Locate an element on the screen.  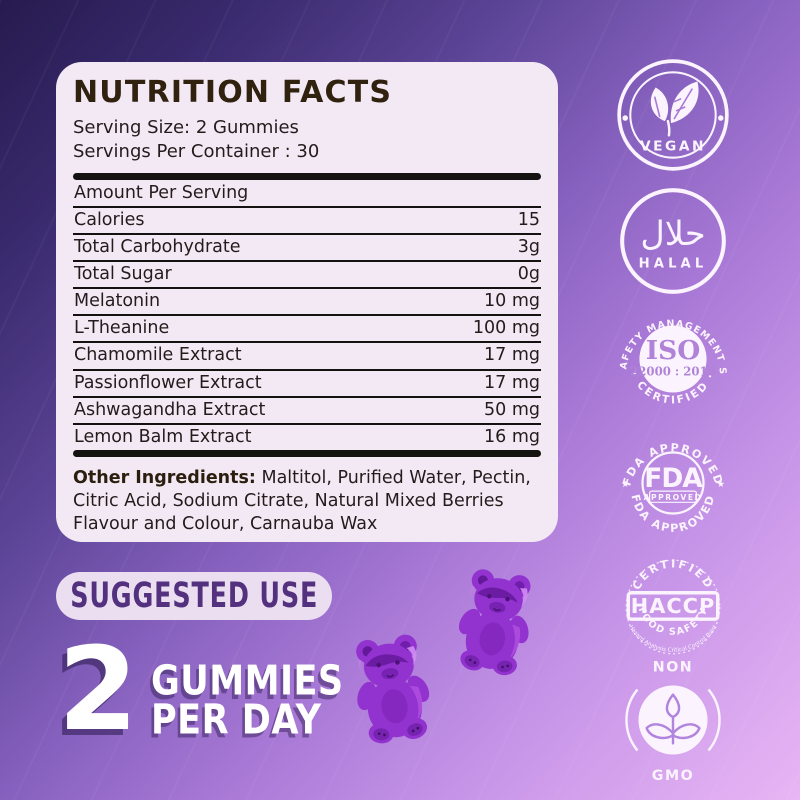
other-ingredients-label: Other Ingredients: is located at coordinates (164, 478).